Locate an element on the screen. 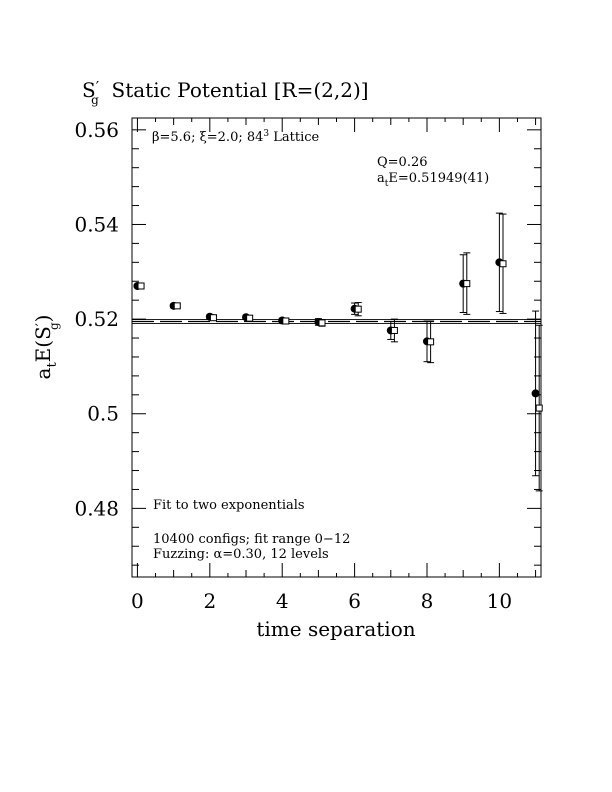 This screenshot has width=612, height=792. y-tick-label: 0.5 is located at coordinates (103, 414).